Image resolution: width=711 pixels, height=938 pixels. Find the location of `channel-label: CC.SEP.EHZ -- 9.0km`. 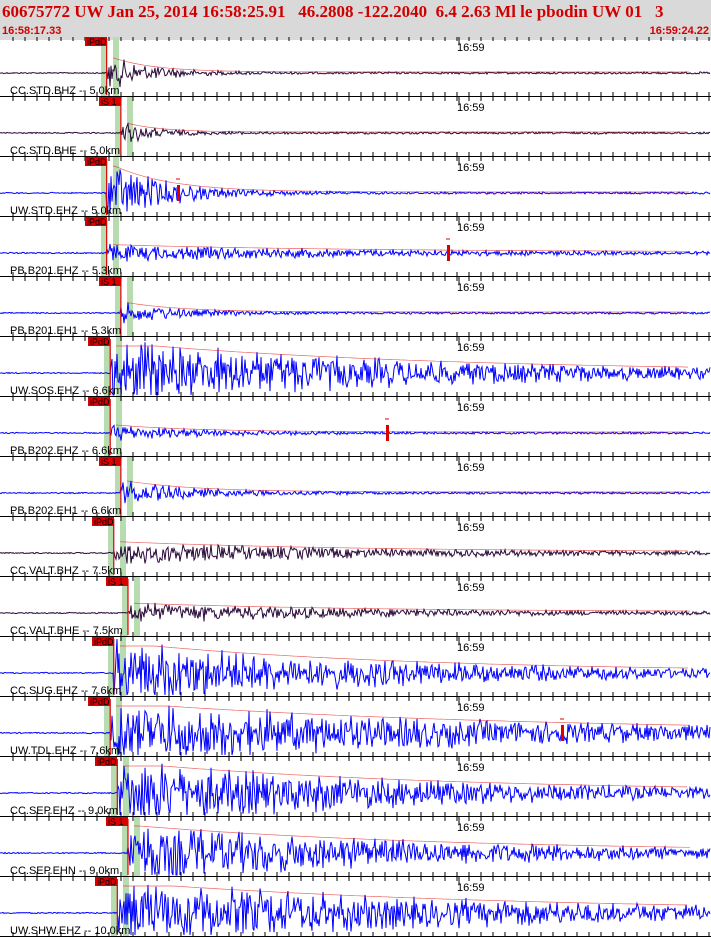

channel-label: CC.SEP.EHZ -- 9.0km is located at coordinates (64, 811).